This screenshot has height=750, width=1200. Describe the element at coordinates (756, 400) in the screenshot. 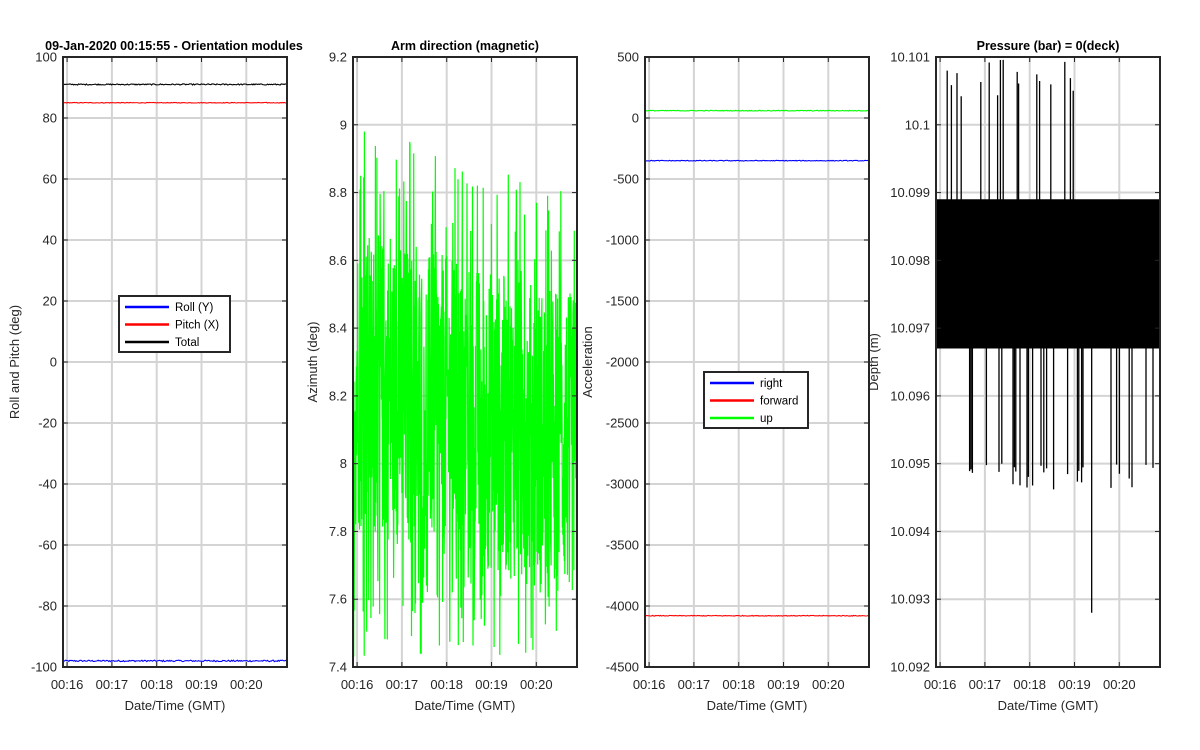

I see `legend: right forward up` at that location.